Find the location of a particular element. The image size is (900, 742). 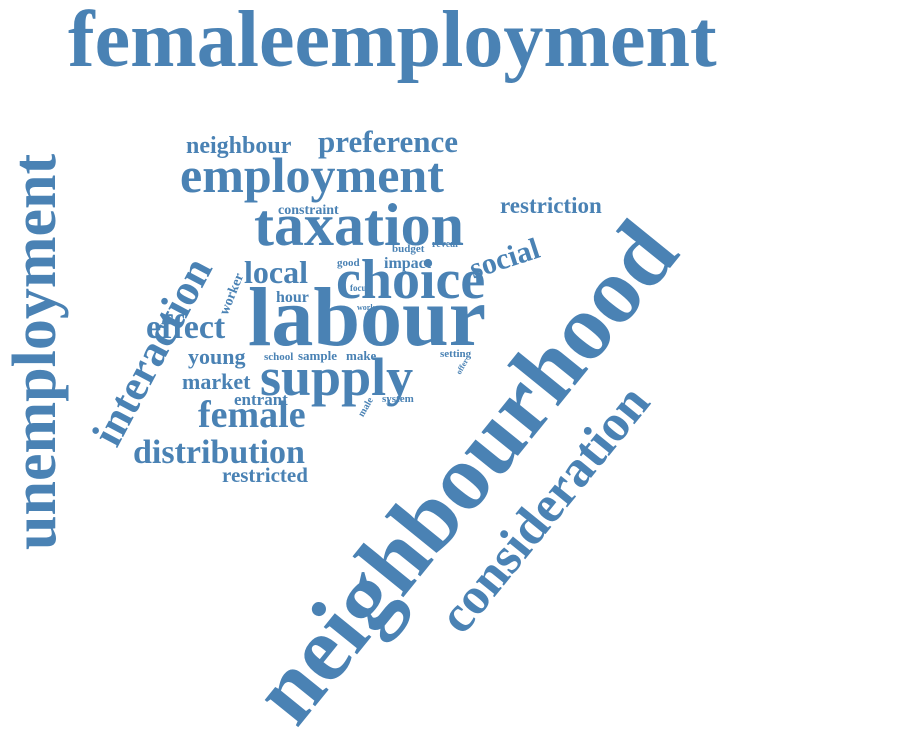

word-work: work is located at coordinates (366, 307).